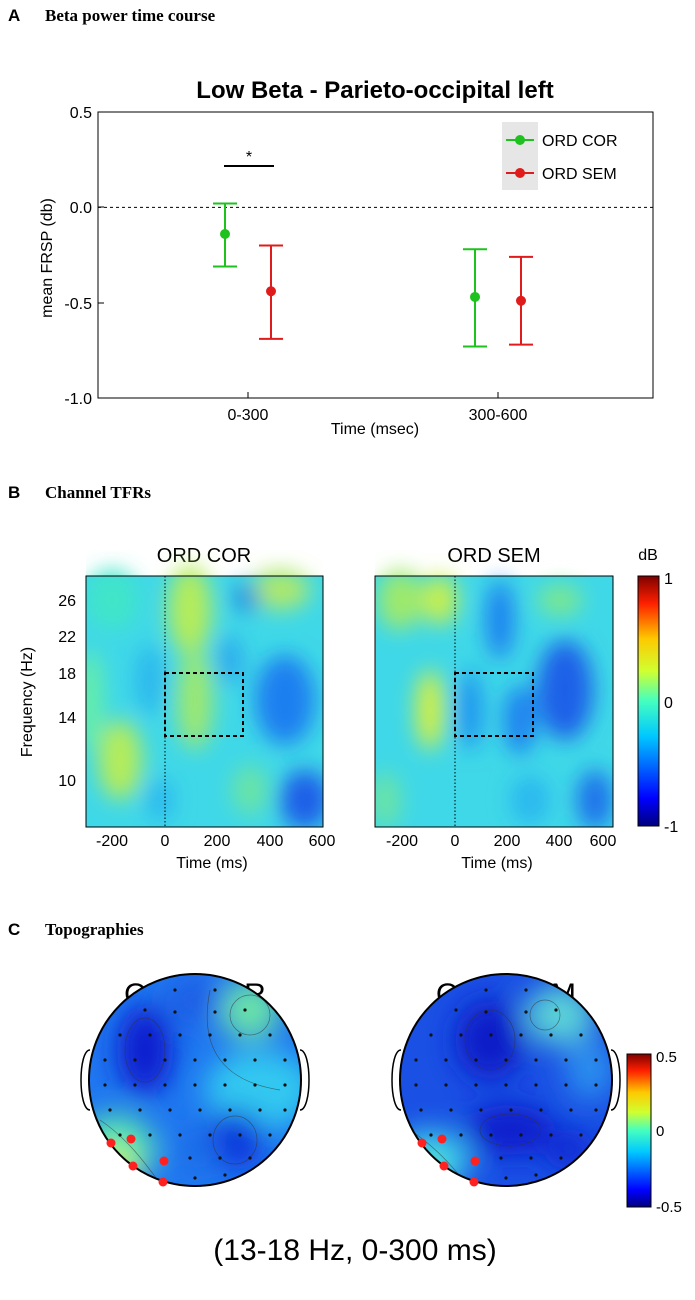  Describe the element at coordinates (47, 258) in the screenshot. I see `y-axis-label: mean FRSP (db)` at that location.